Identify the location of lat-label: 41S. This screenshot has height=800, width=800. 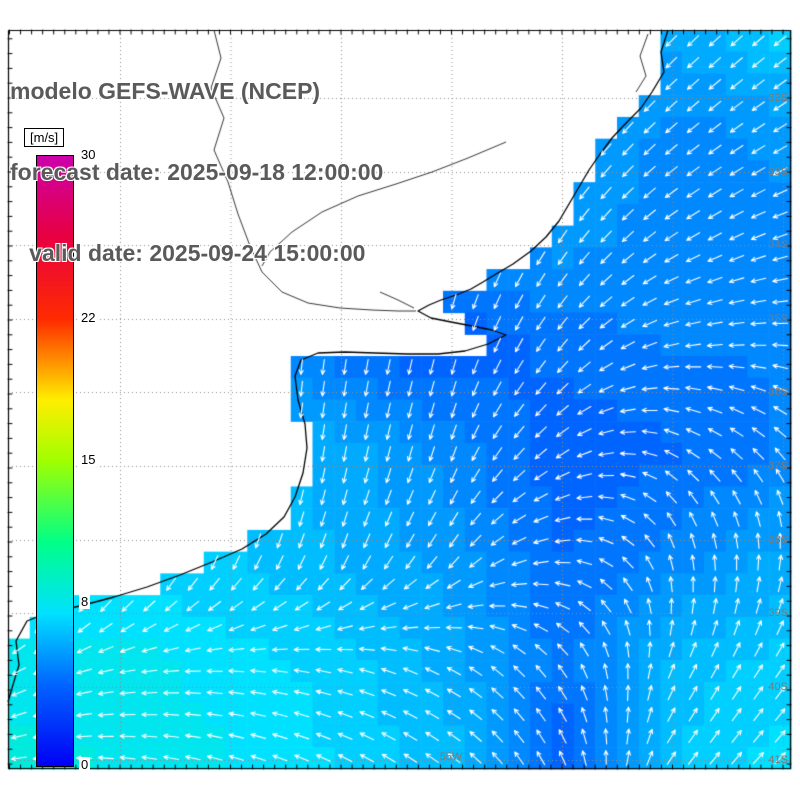
(778, 760).